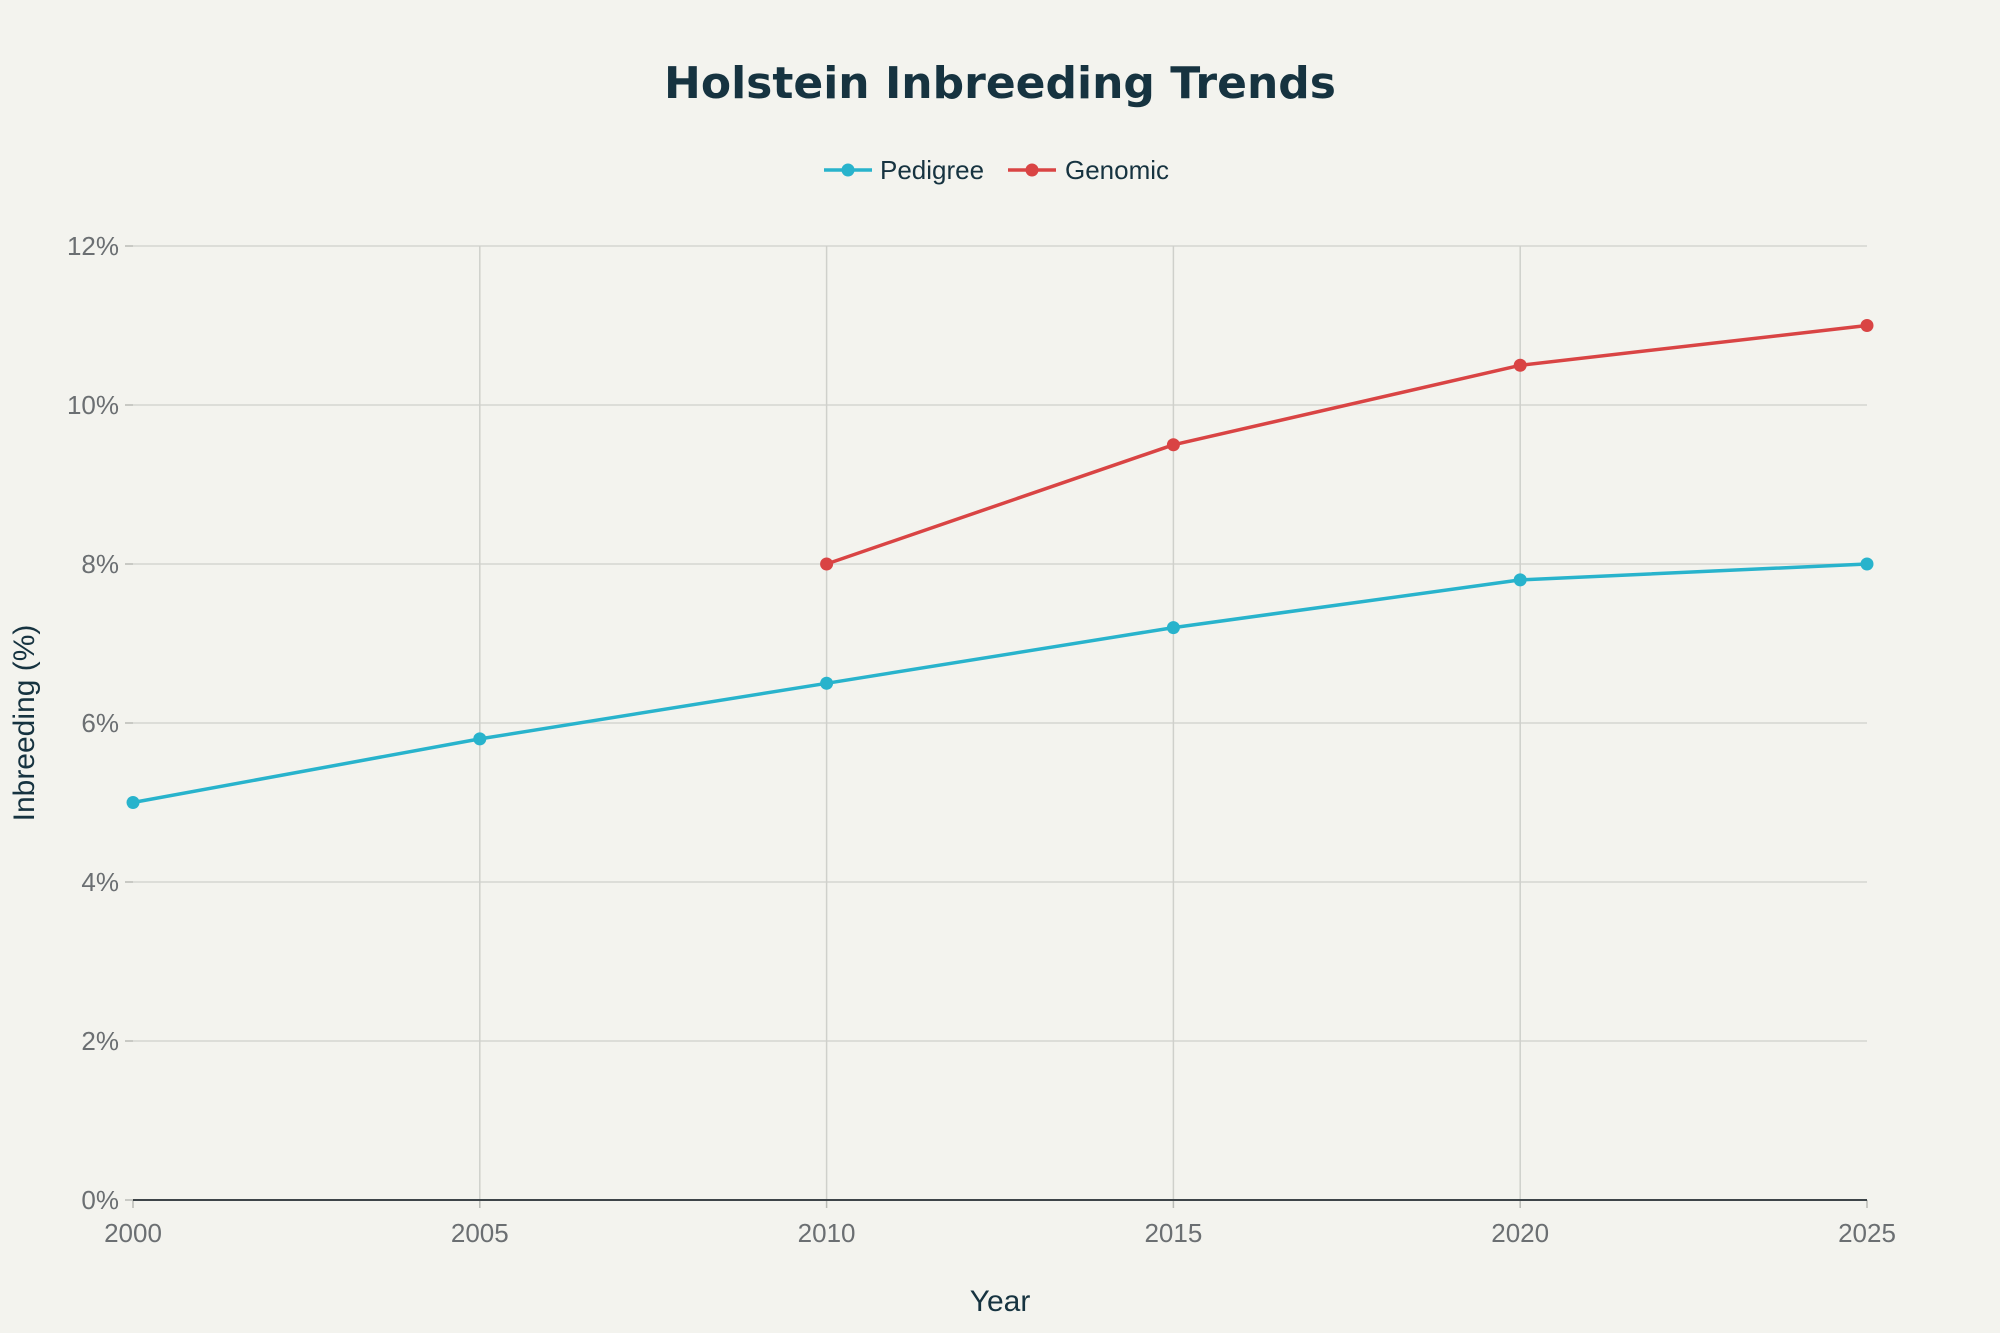 The width and height of the screenshot is (2000, 1333). I want to click on y-tick-label: 2%, so click(100, 1041).